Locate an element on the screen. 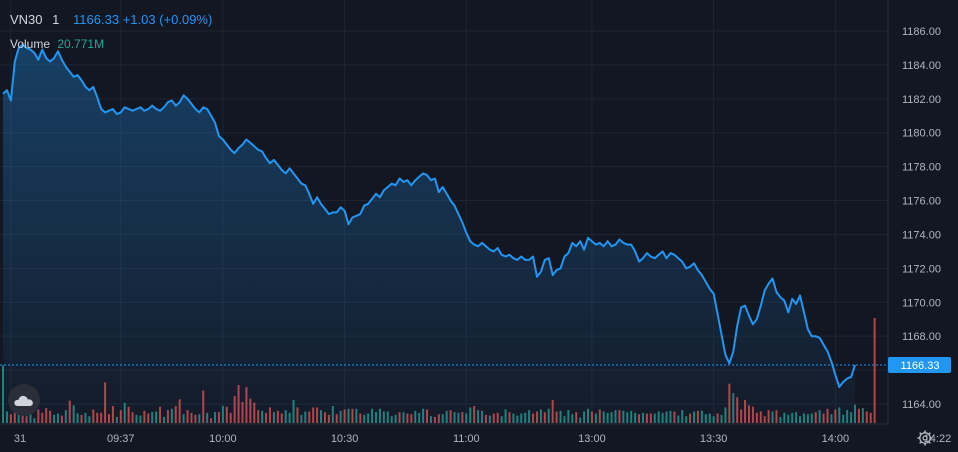 The image size is (958, 452). price-axis is located at coordinates (923, 226).